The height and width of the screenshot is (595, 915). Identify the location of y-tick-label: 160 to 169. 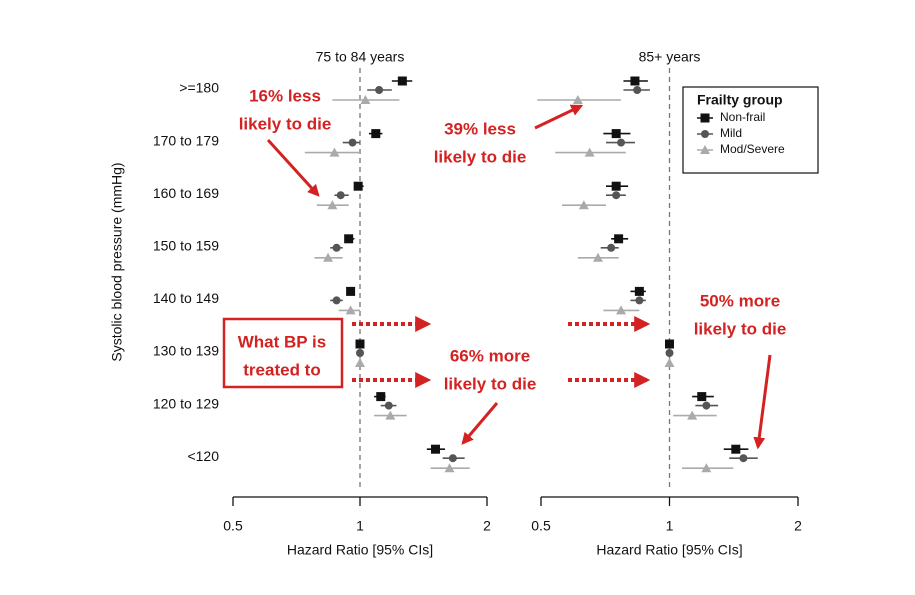
(186, 193).